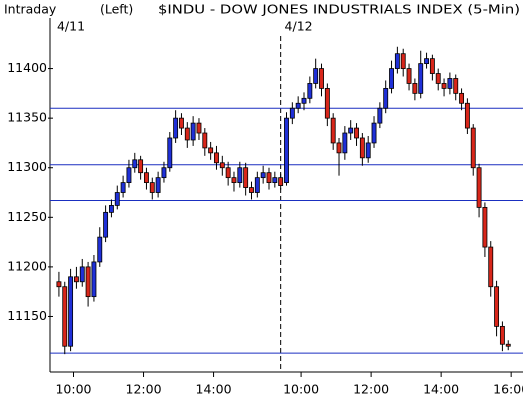  What do you see at coordinates (508, 389) in the screenshot?
I see `x-tick-label: 16:00` at bounding box center [508, 389].